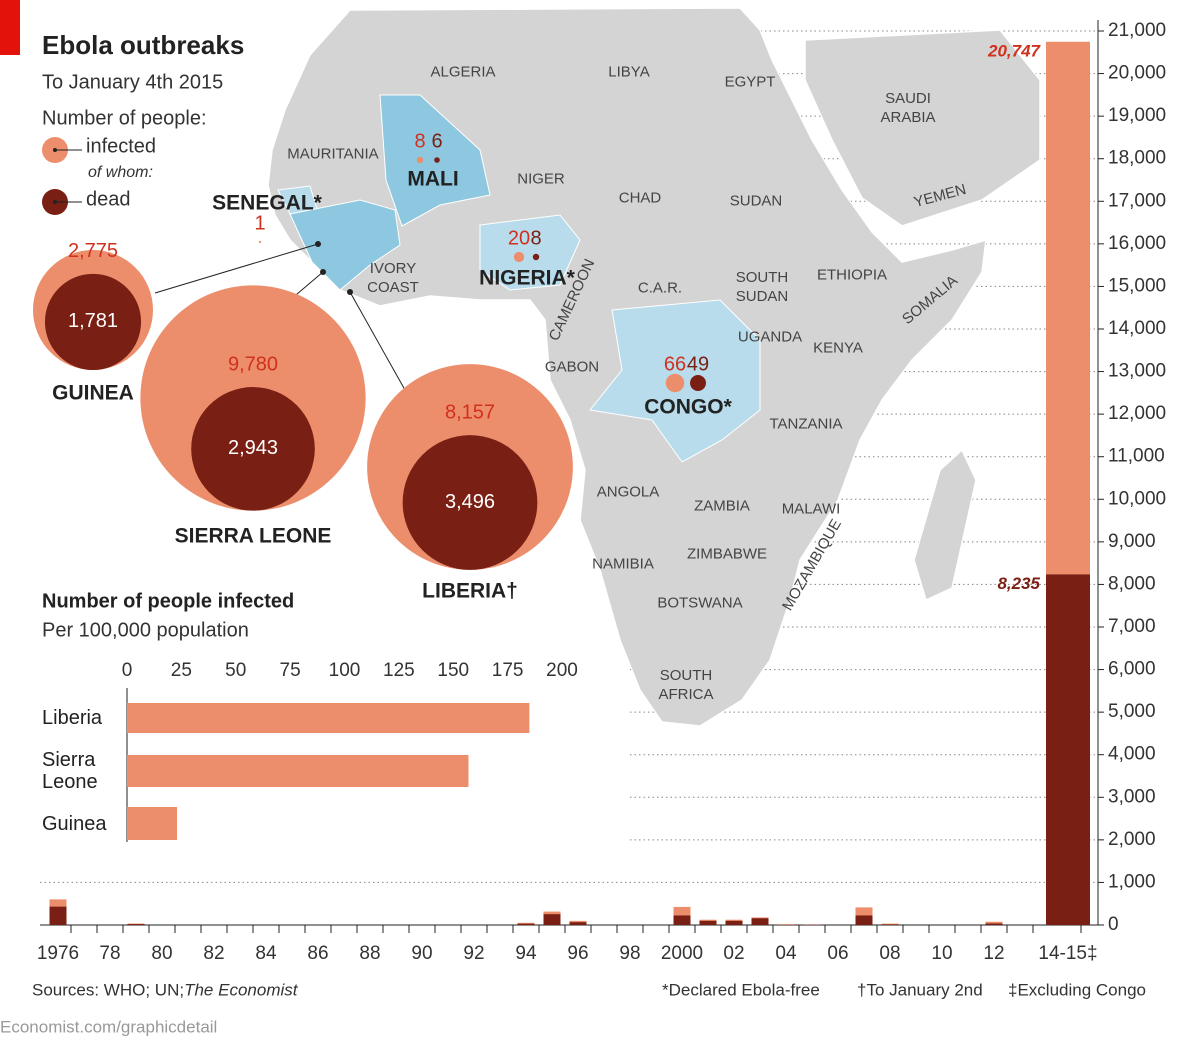 The height and width of the screenshot is (1048, 1190). I want to click on map-label: EGYPT, so click(750, 82).